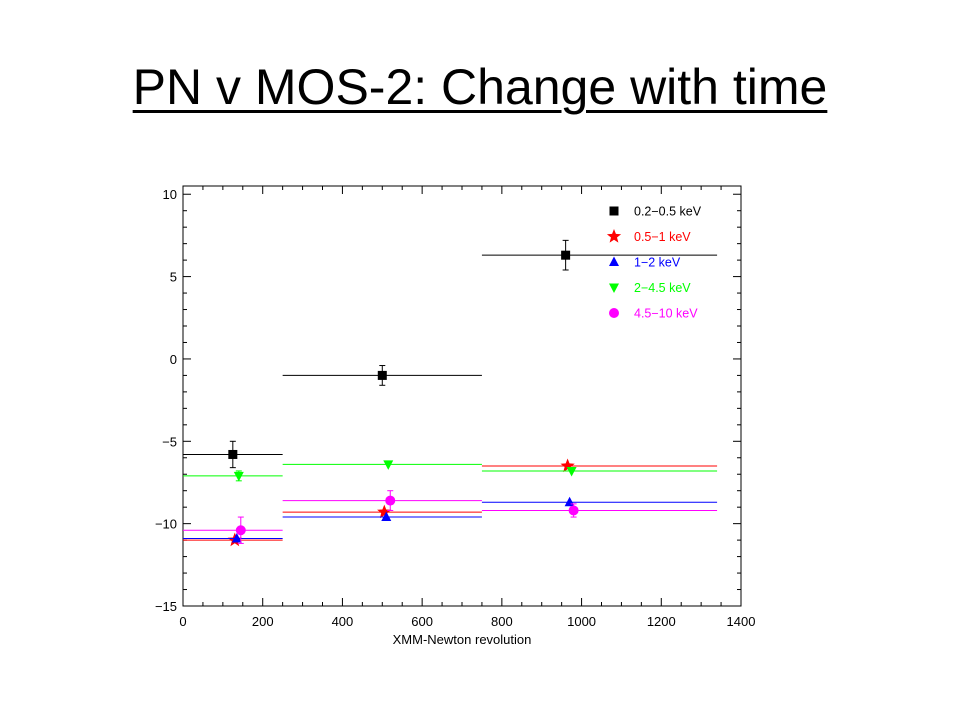  What do you see at coordinates (182, 621) in the screenshot?
I see `x-tick-label: 0` at bounding box center [182, 621].